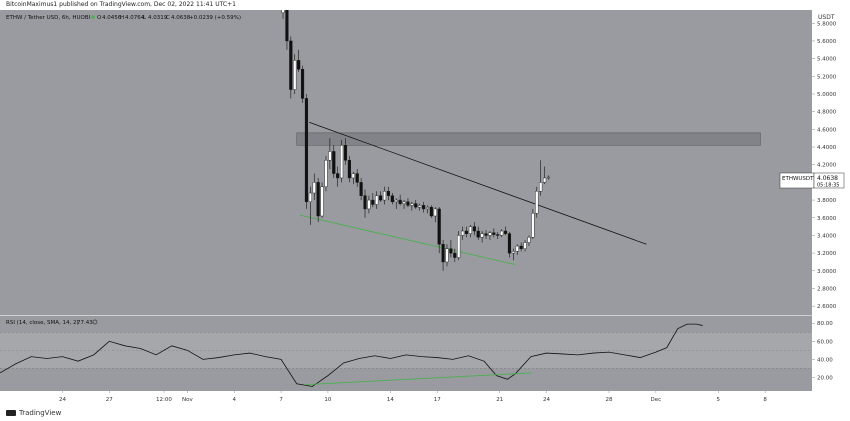 This screenshot has width=850, height=421. What do you see at coordinates (827, 24) in the screenshot?
I see `price-tick-label: 5.8000` at bounding box center [827, 24].